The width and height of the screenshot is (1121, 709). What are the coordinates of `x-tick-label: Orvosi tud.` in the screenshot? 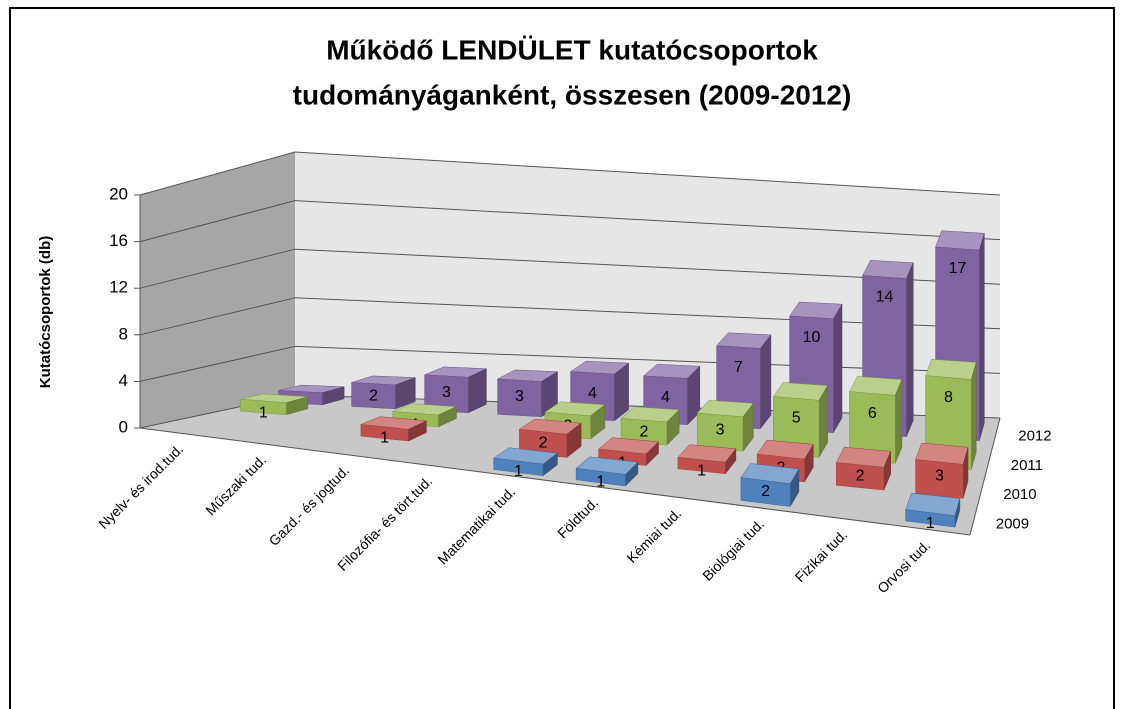 It's located at (903, 566).